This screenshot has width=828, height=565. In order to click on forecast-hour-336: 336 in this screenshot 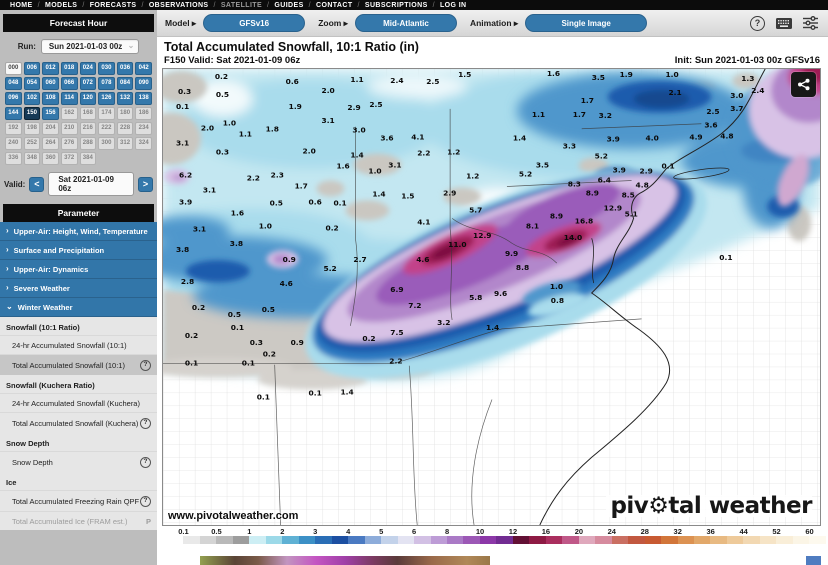, I will do `click(13, 158)`.